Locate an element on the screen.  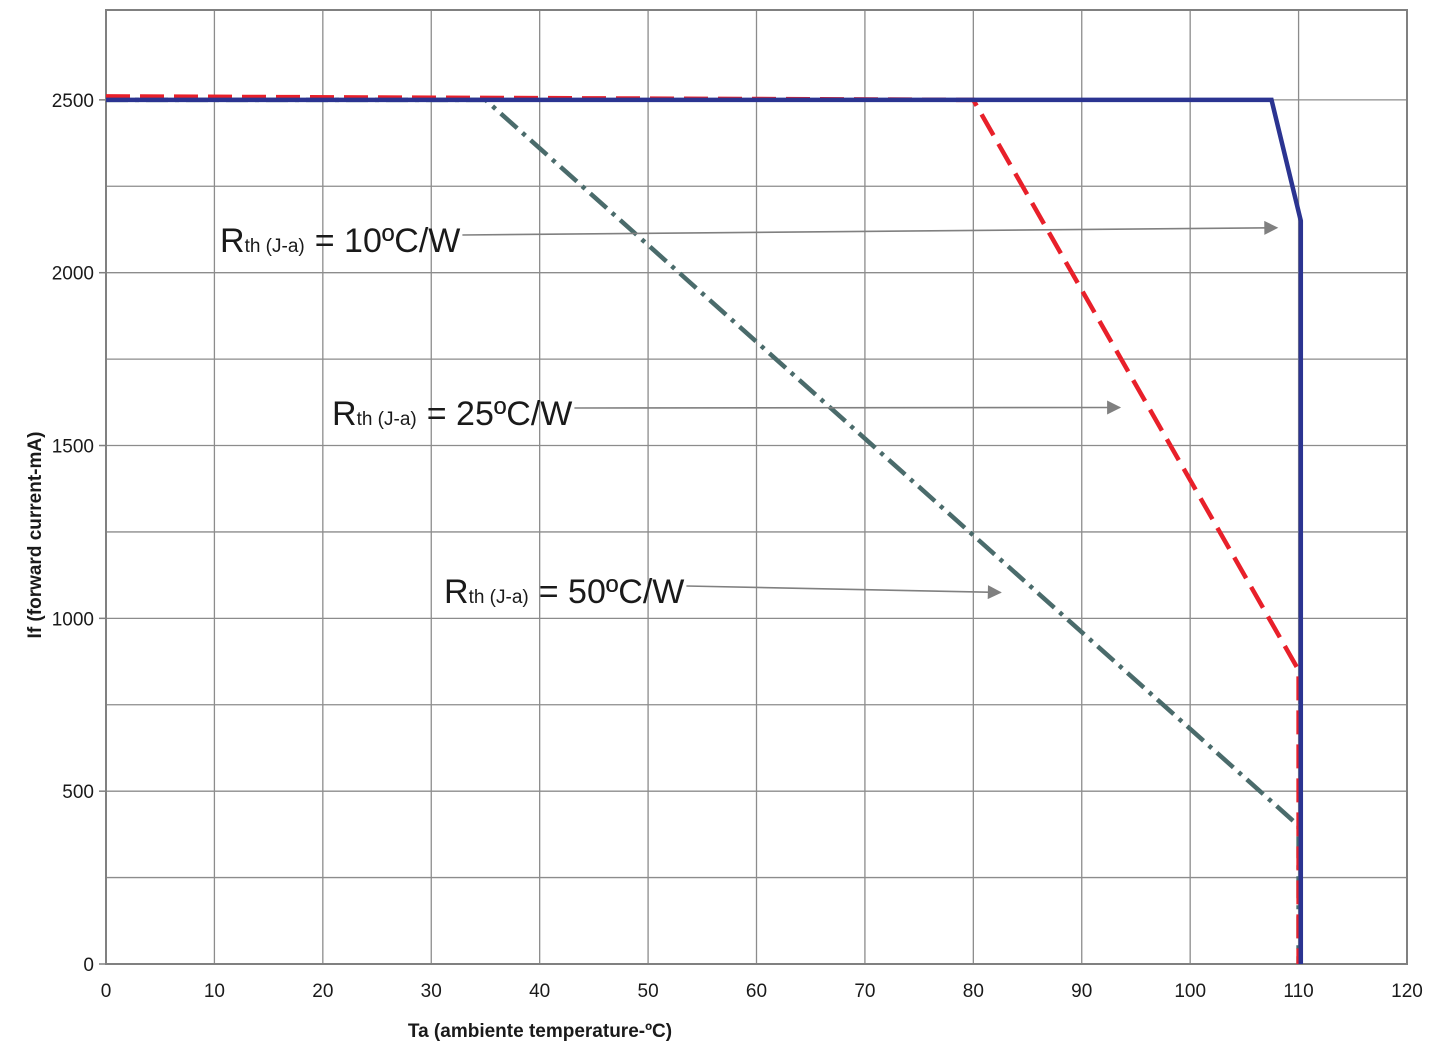
y-tick-label: 1000 is located at coordinates (73, 619).